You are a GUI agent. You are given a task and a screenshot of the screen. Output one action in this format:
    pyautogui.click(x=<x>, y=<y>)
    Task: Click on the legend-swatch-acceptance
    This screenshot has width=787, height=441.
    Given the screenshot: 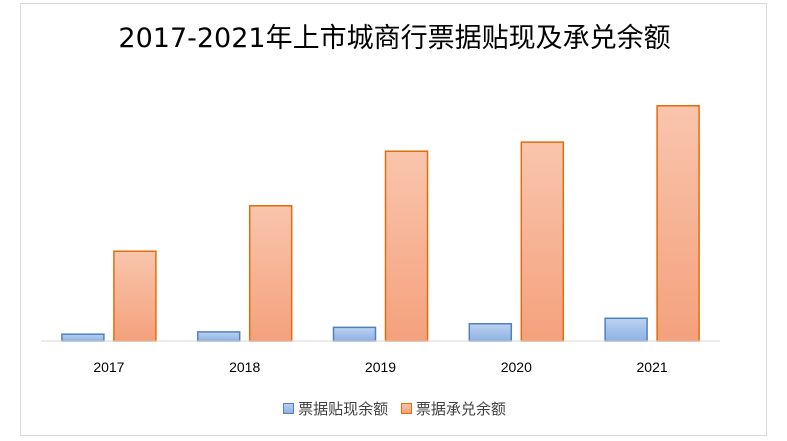 What is the action you would take?
    pyautogui.click(x=406, y=408)
    